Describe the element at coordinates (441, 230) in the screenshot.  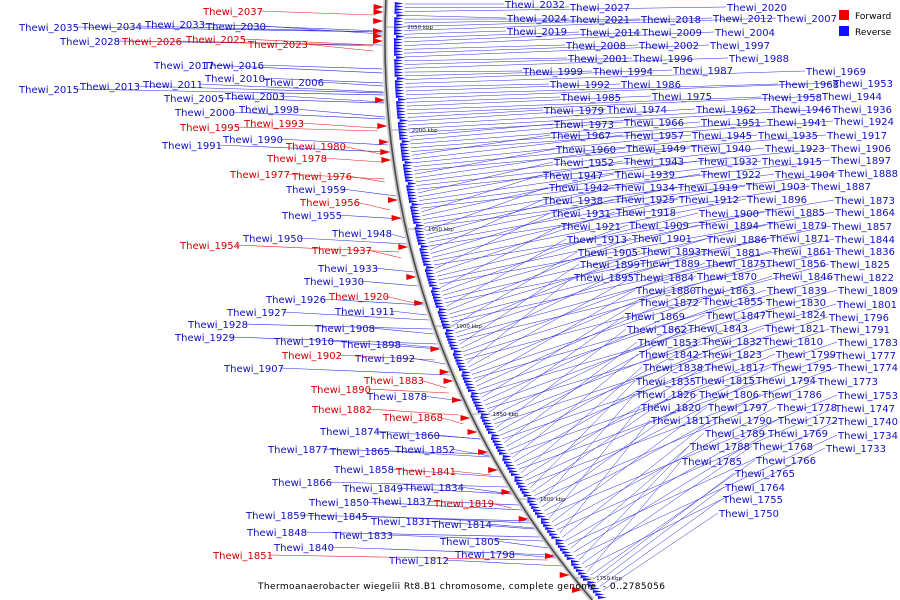
I see `scale-tick-label: 1950 kbp` at that location.